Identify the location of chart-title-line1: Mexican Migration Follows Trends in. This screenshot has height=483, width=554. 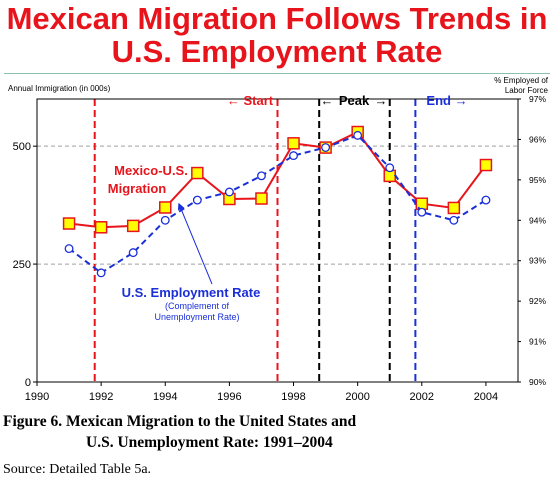
(277, 18).